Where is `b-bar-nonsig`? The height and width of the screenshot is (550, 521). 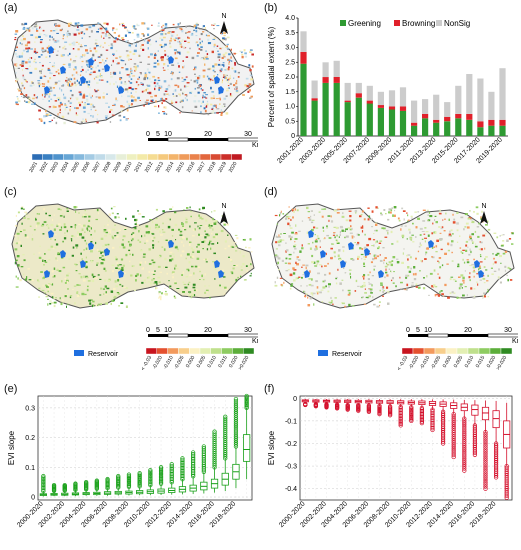
b-bar-nonsig is located at coordinates (325, 70).